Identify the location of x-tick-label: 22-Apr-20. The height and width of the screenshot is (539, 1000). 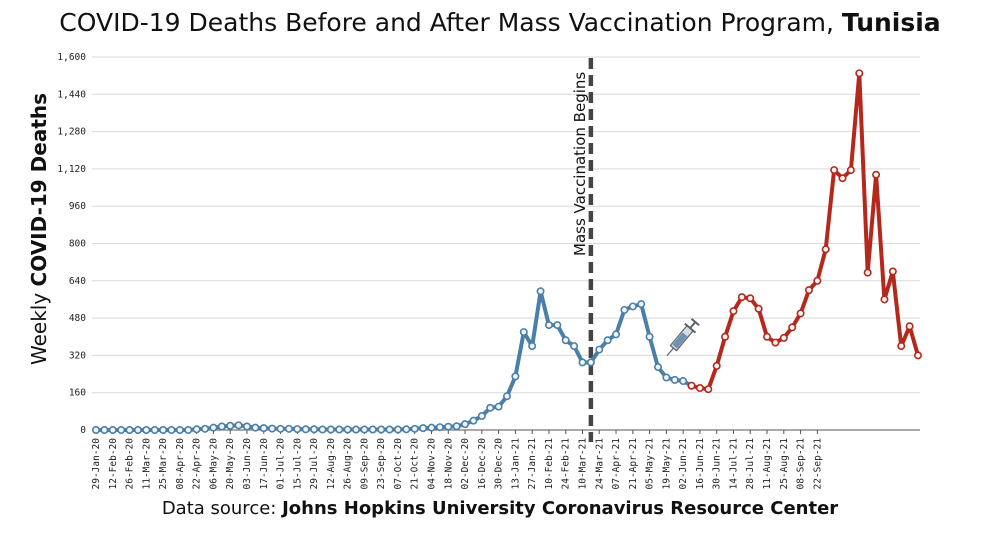
(197, 464).